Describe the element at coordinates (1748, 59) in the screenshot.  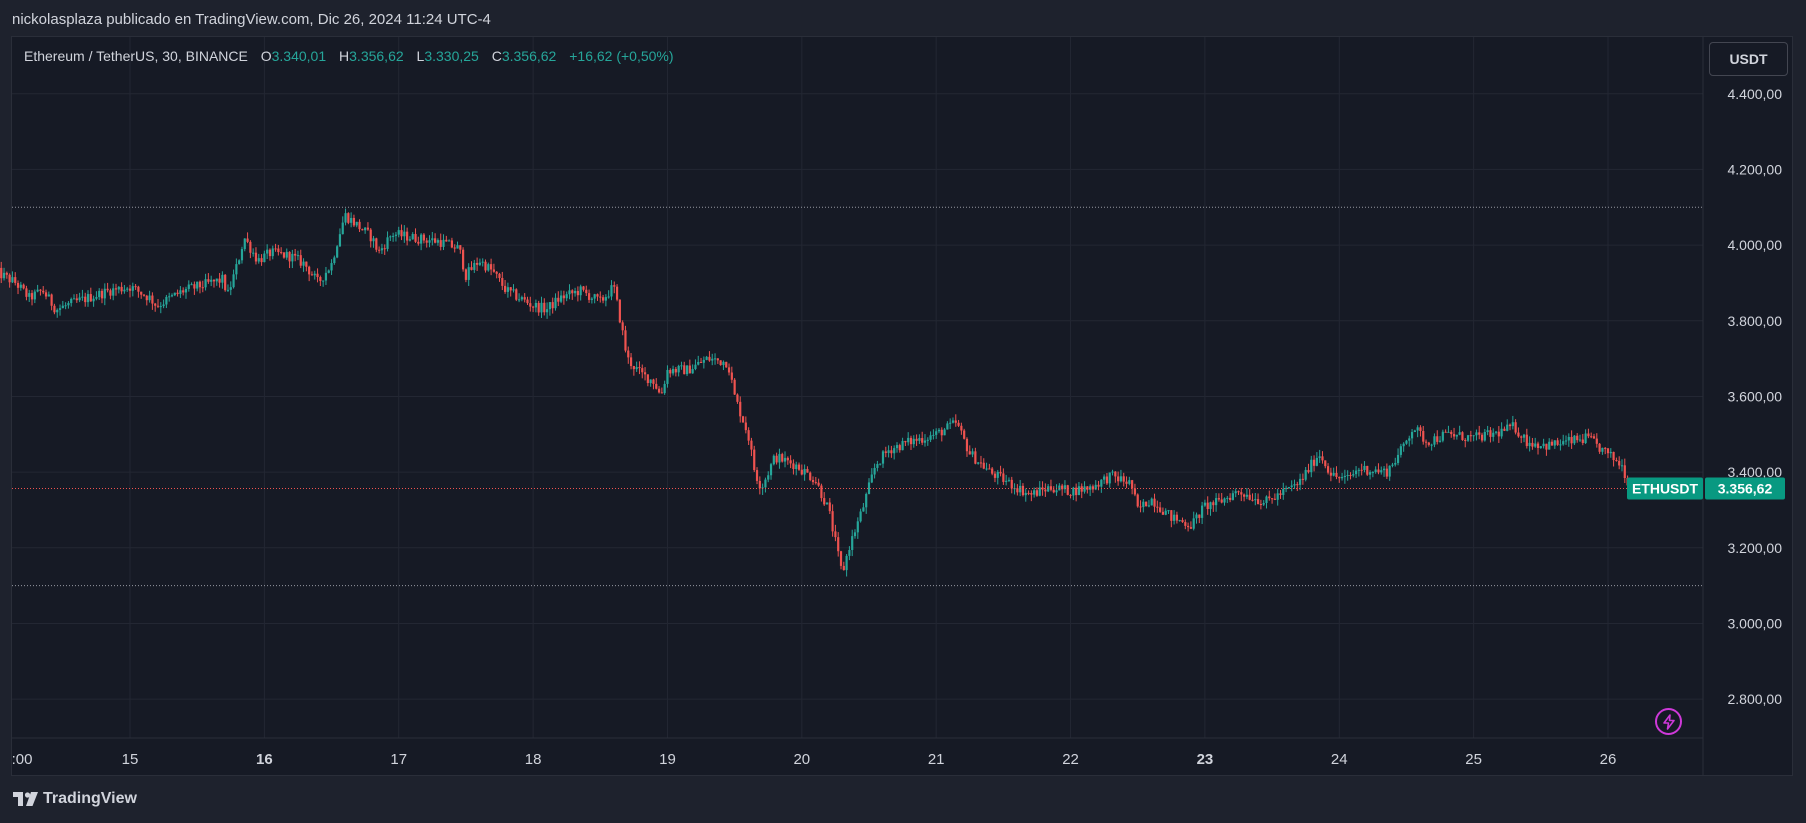
I see `currency-button: USDT` at that location.